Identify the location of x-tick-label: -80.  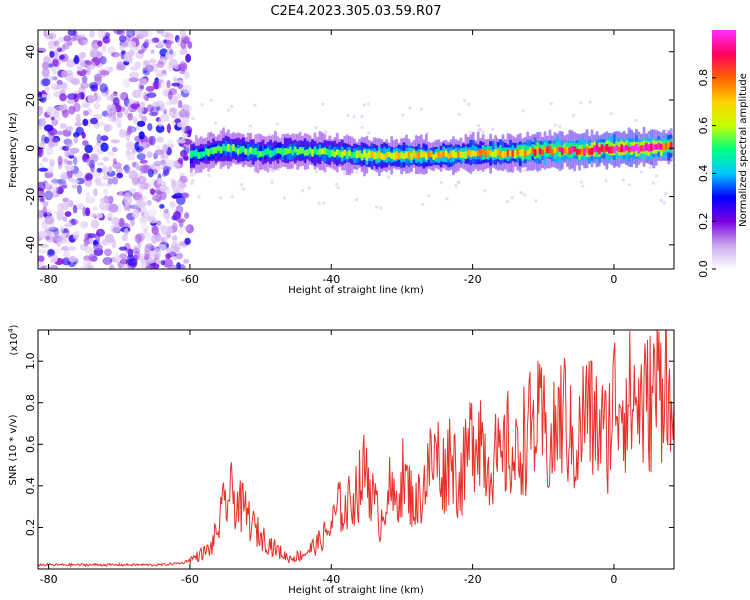
(49, 279).